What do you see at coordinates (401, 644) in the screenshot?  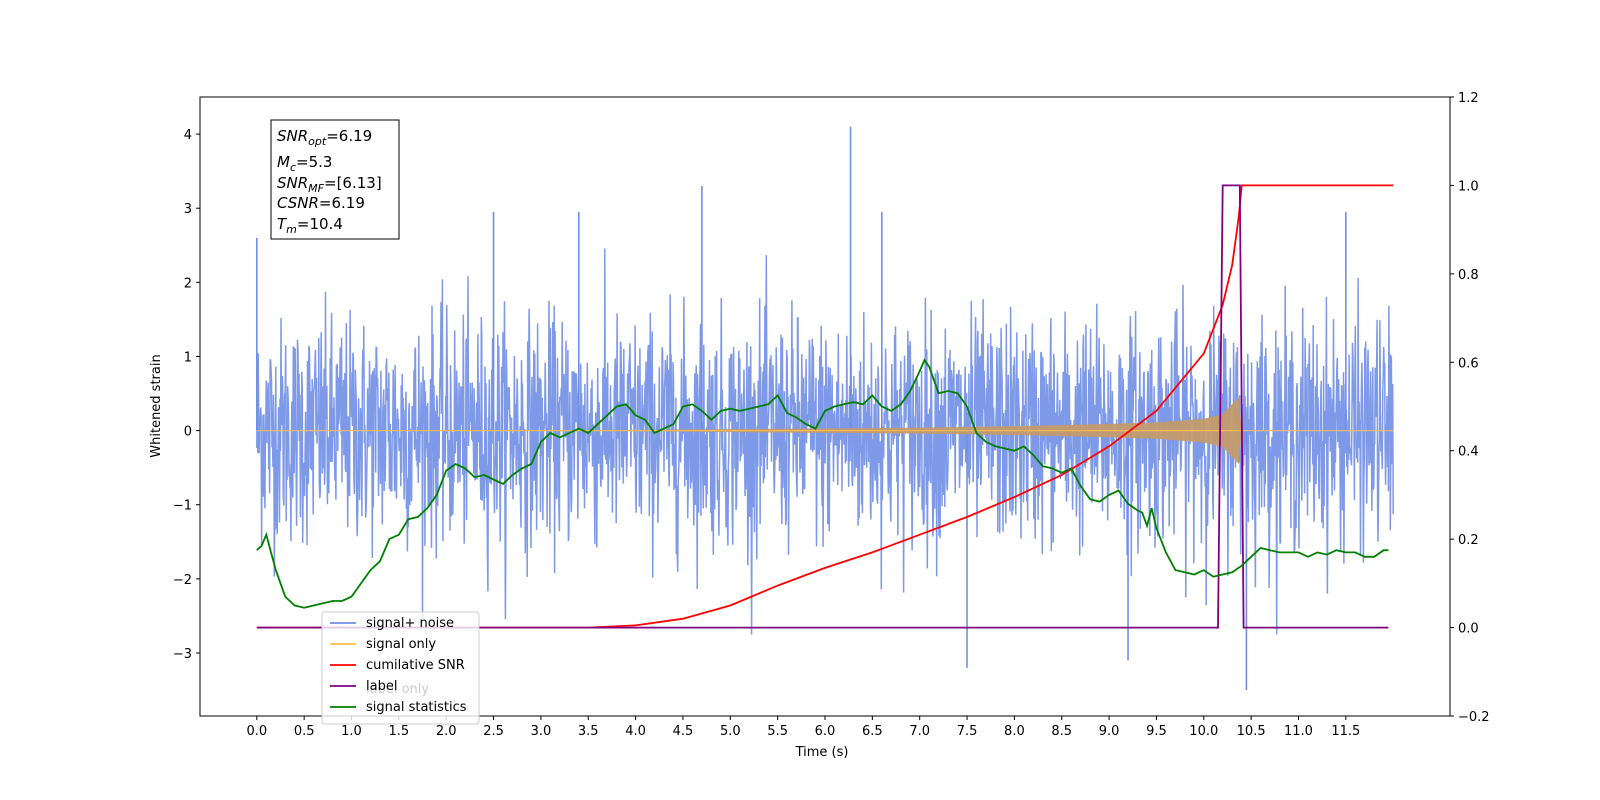 I see `legend-entry-label: signal only` at bounding box center [401, 644].